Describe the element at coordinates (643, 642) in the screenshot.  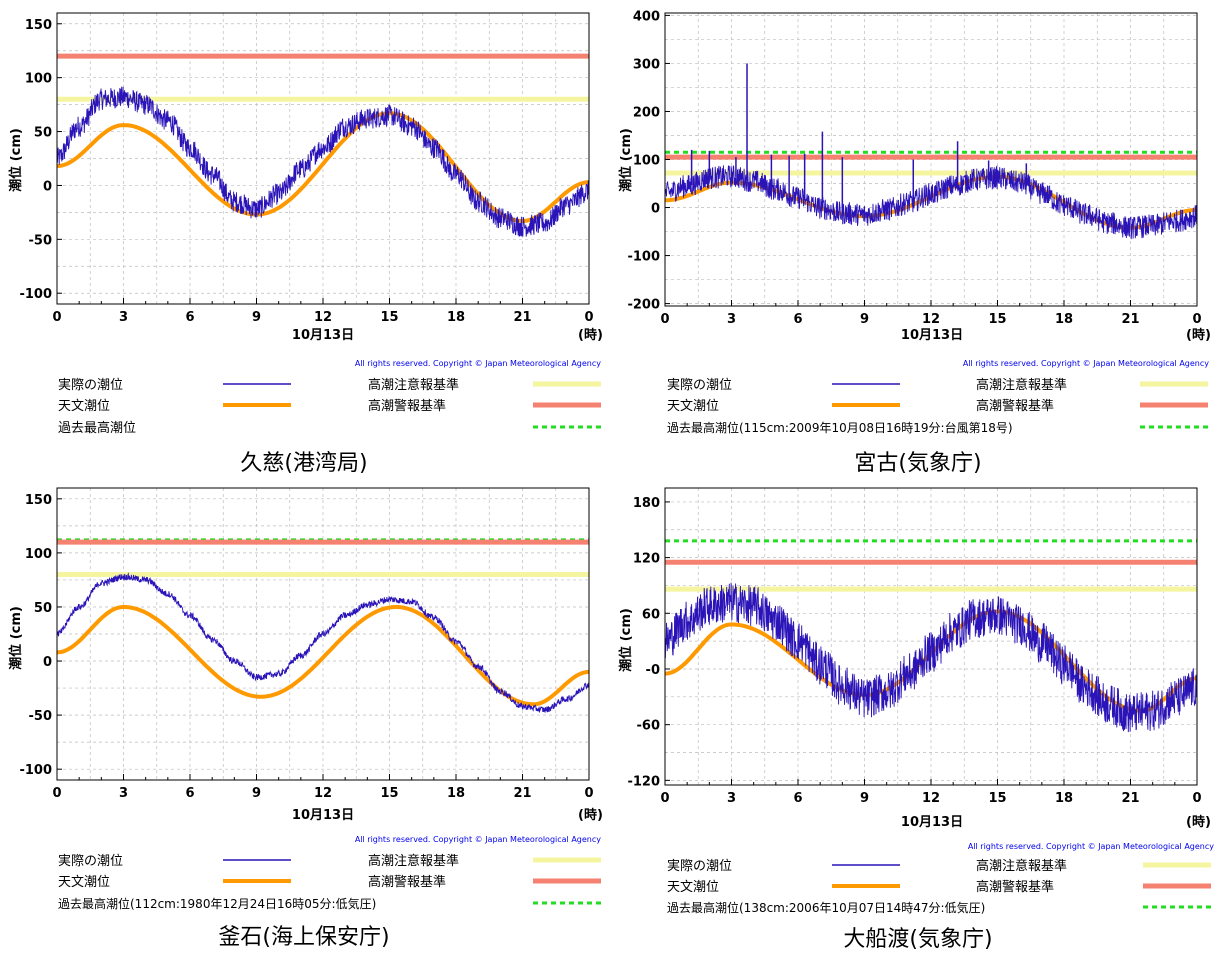
I see `y-tick-labels: 180 120 60 -0 -60 -120` at that location.